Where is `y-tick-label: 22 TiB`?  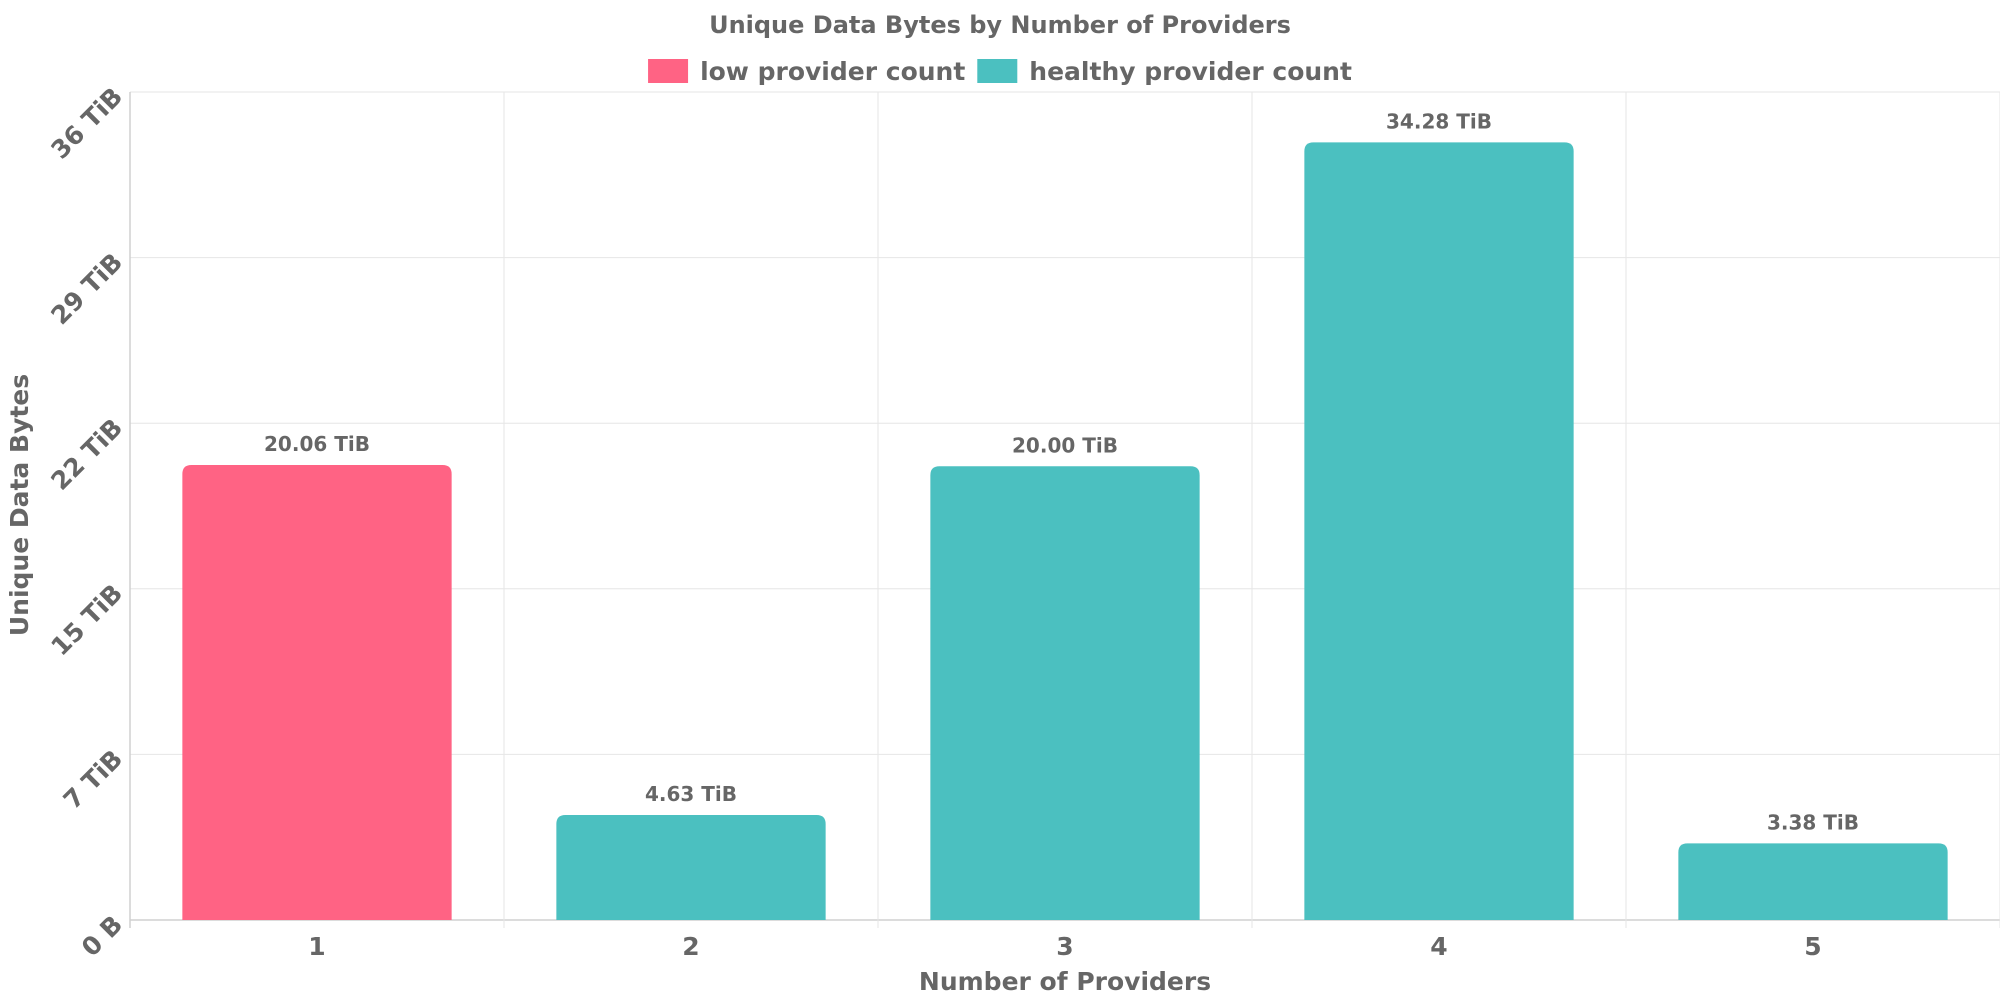 y-tick-label: 22 TiB is located at coordinates (86, 454).